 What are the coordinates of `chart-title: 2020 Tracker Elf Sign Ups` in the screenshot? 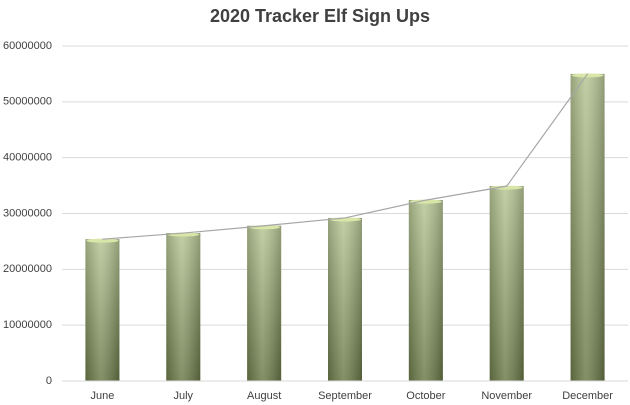 It's located at (320, 16).